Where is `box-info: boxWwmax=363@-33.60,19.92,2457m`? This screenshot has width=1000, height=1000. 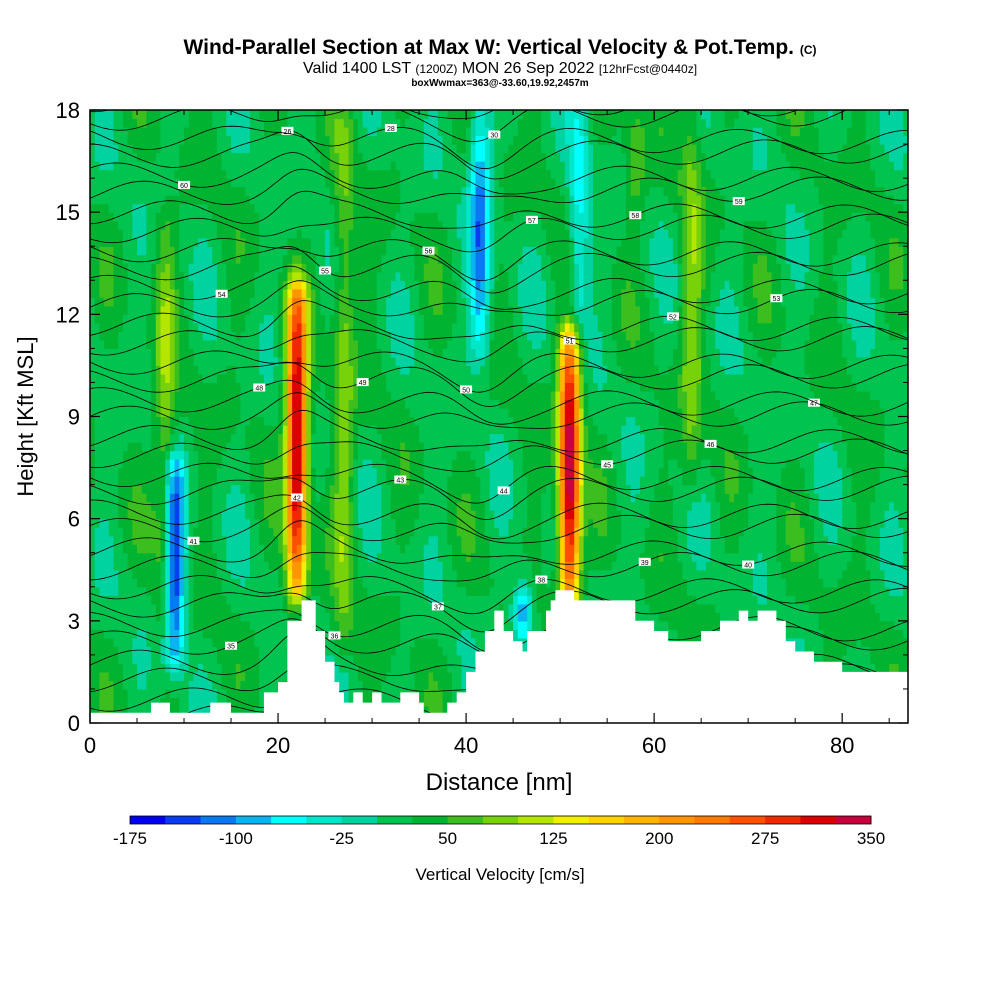 box-info: boxWwmax=363@-33.60,19.92,2457m is located at coordinates (500, 83).